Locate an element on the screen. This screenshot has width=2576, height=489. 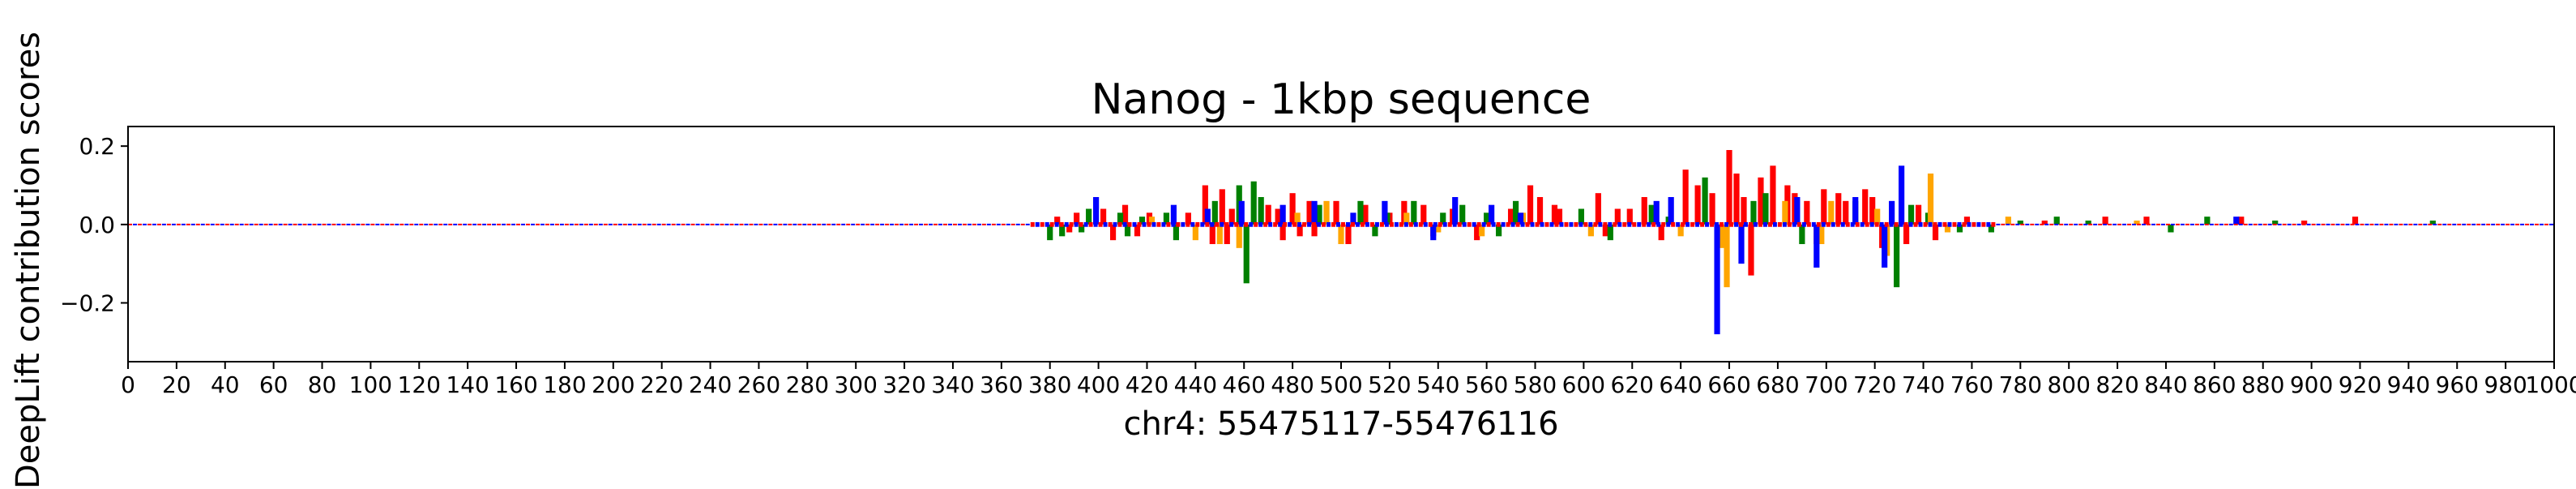
x-tick-label: 920 is located at coordinates (2360, 384).